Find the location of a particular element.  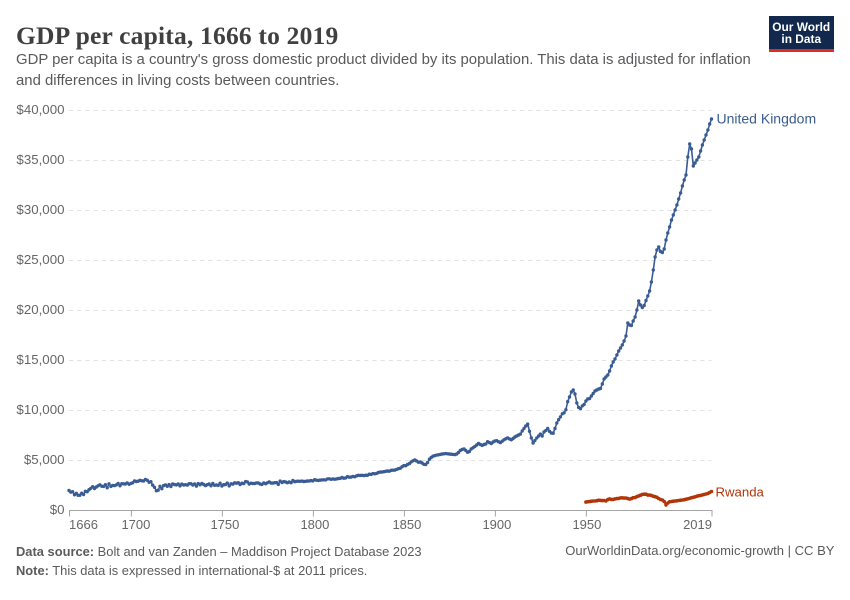

svg-text: $10,000 is located at coordinates (40, 409).